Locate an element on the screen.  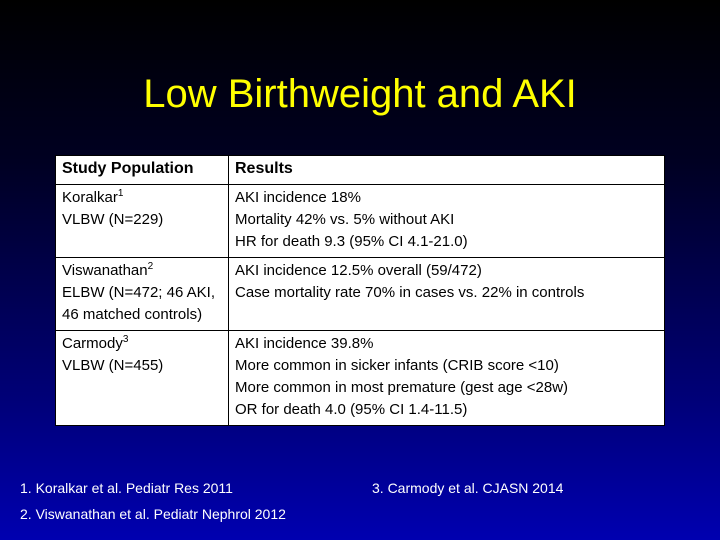
result-line: HR for death 9.3 (95% CI 4.1-21.0) is located at coordinates (351, 241).